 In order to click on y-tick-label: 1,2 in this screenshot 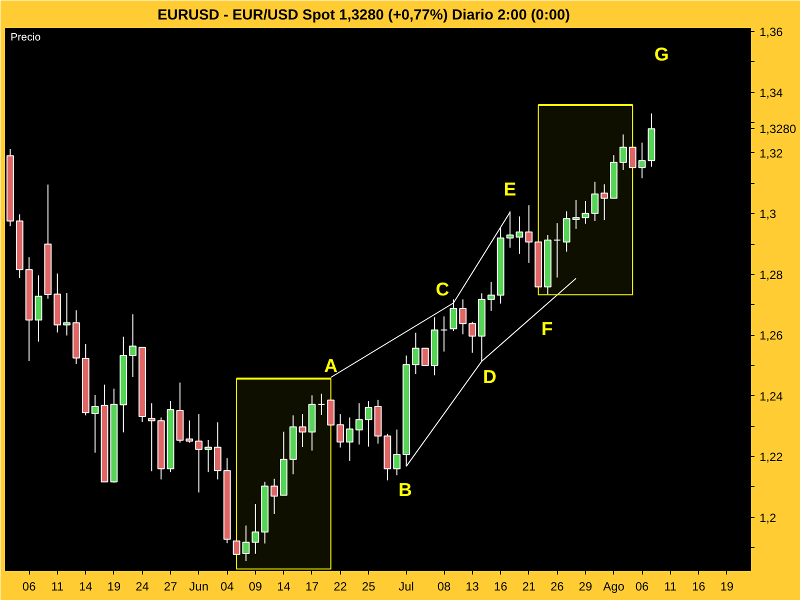, I will do `click(768, 517)`.